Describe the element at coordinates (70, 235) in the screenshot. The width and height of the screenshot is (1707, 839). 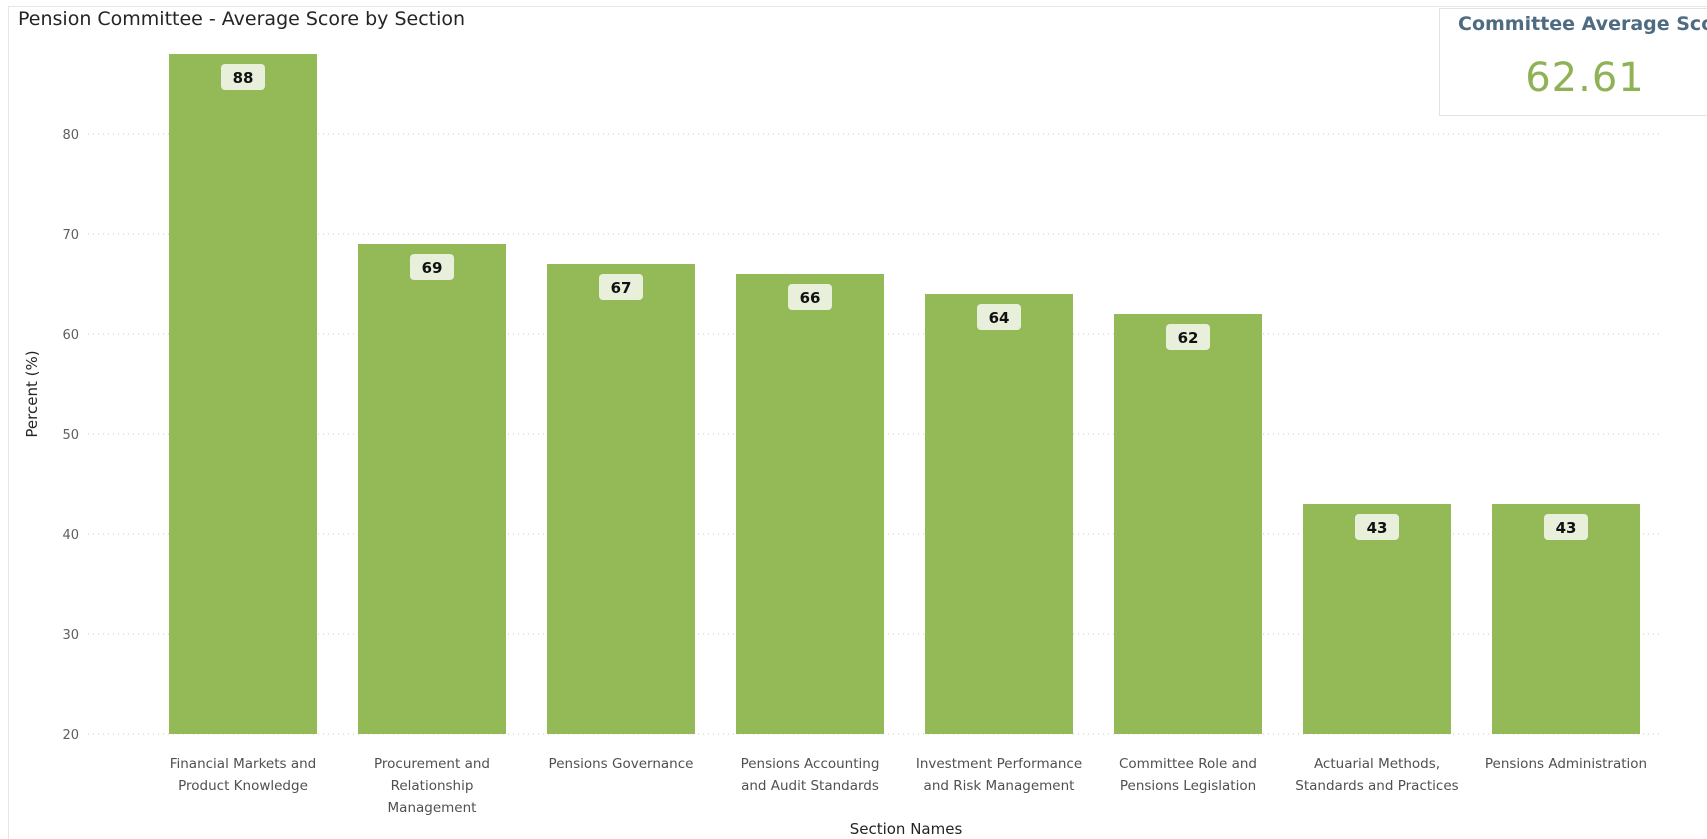
I see `y-tick-label: 70` at that location.